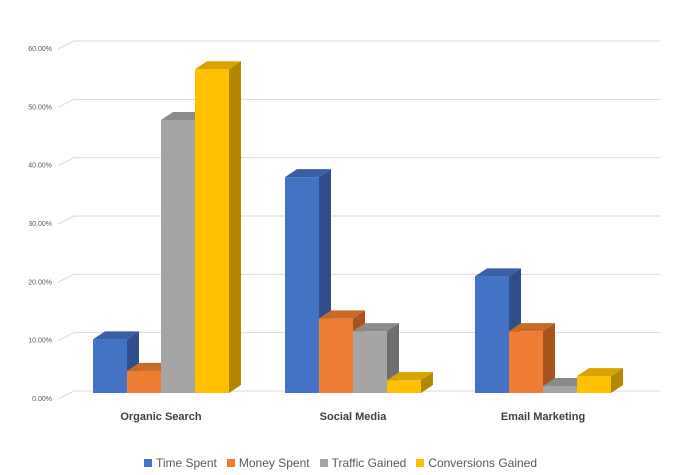 This screenshot has height=475, width=681. Describe the element at coordinates (483, 463) in the screenshot. I see `legend-label: Conversions Gained` at that location.